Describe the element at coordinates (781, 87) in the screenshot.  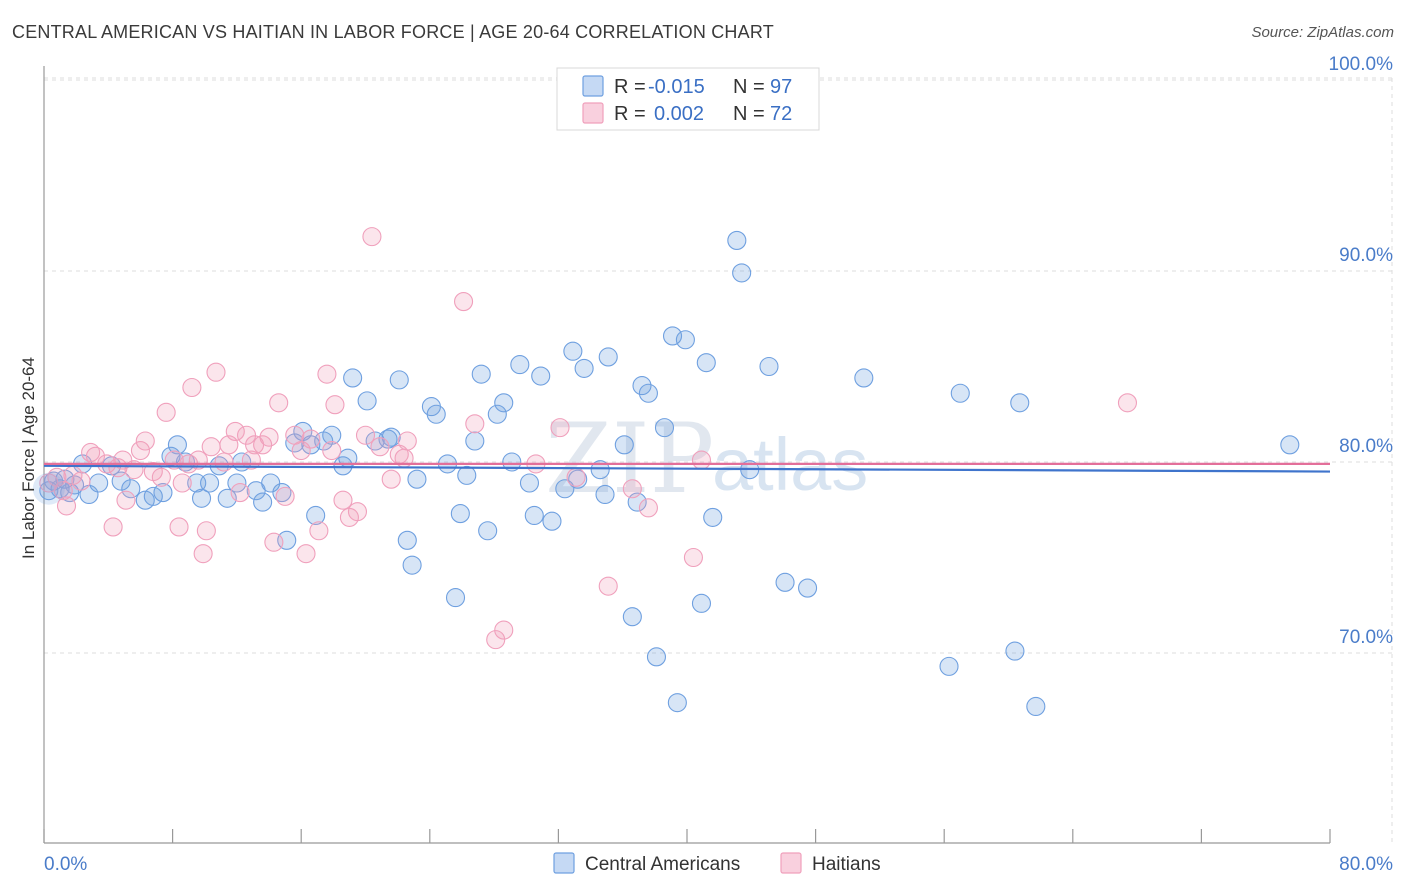
I see `legend-n-value-1: 97` at that location.